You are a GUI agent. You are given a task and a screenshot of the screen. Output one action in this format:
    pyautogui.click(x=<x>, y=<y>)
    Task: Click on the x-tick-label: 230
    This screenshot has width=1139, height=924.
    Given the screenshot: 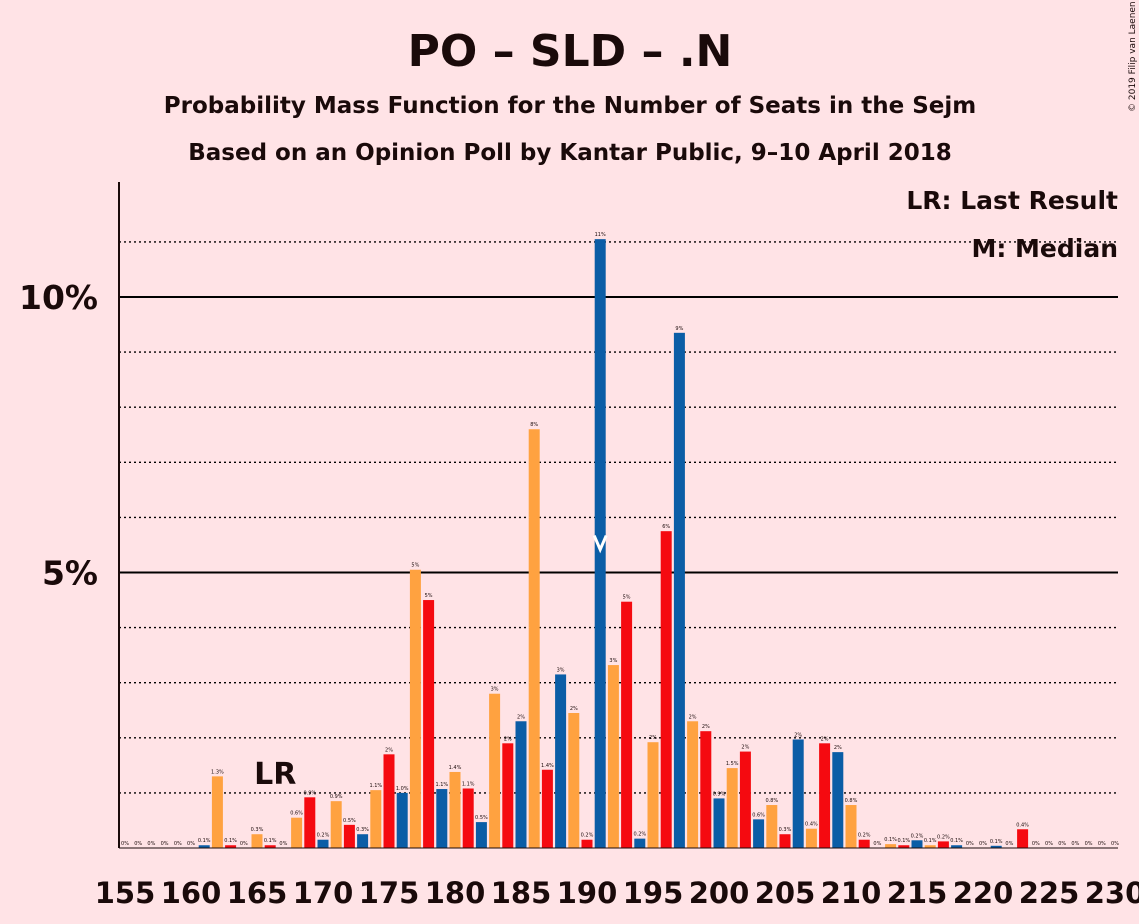 What is the action you would take?
    pyautogui.click(x=1112, y=893)
    